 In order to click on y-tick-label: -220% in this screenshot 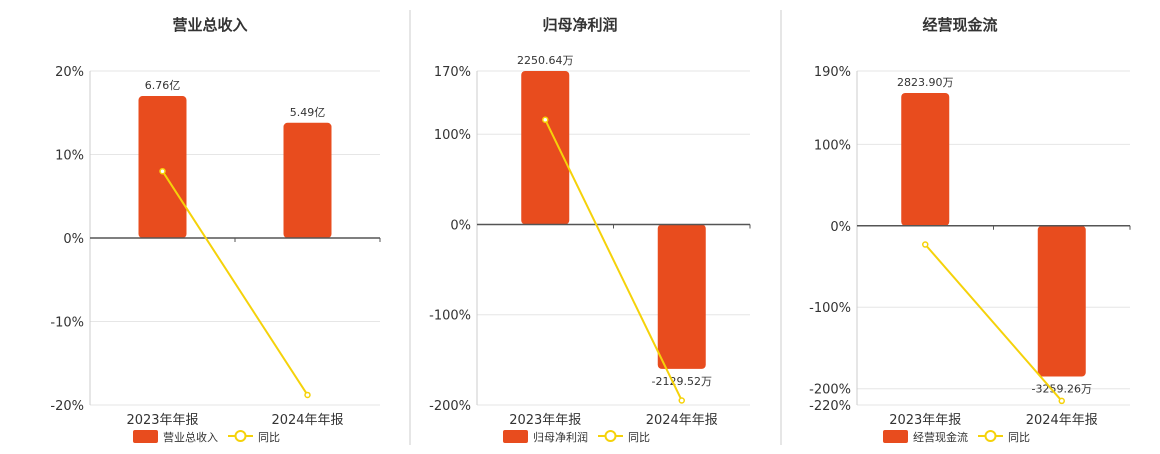, I will do `click(830, 406)`.